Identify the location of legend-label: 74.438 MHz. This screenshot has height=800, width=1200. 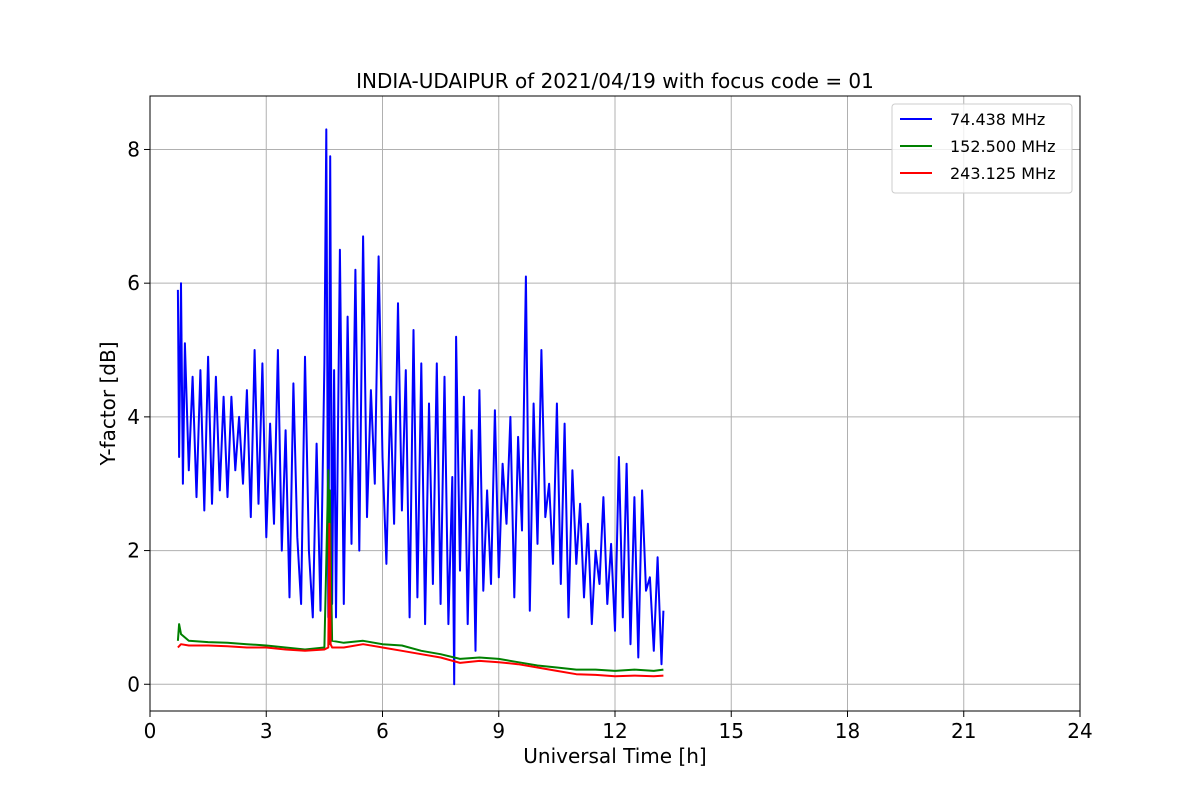
(997, 119).